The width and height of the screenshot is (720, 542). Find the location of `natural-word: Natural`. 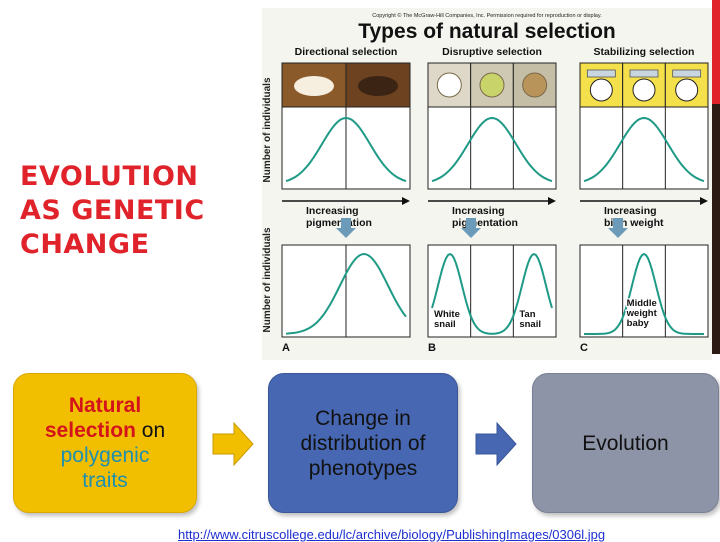

natural-word: Natural is located at coordinates (105, 405).